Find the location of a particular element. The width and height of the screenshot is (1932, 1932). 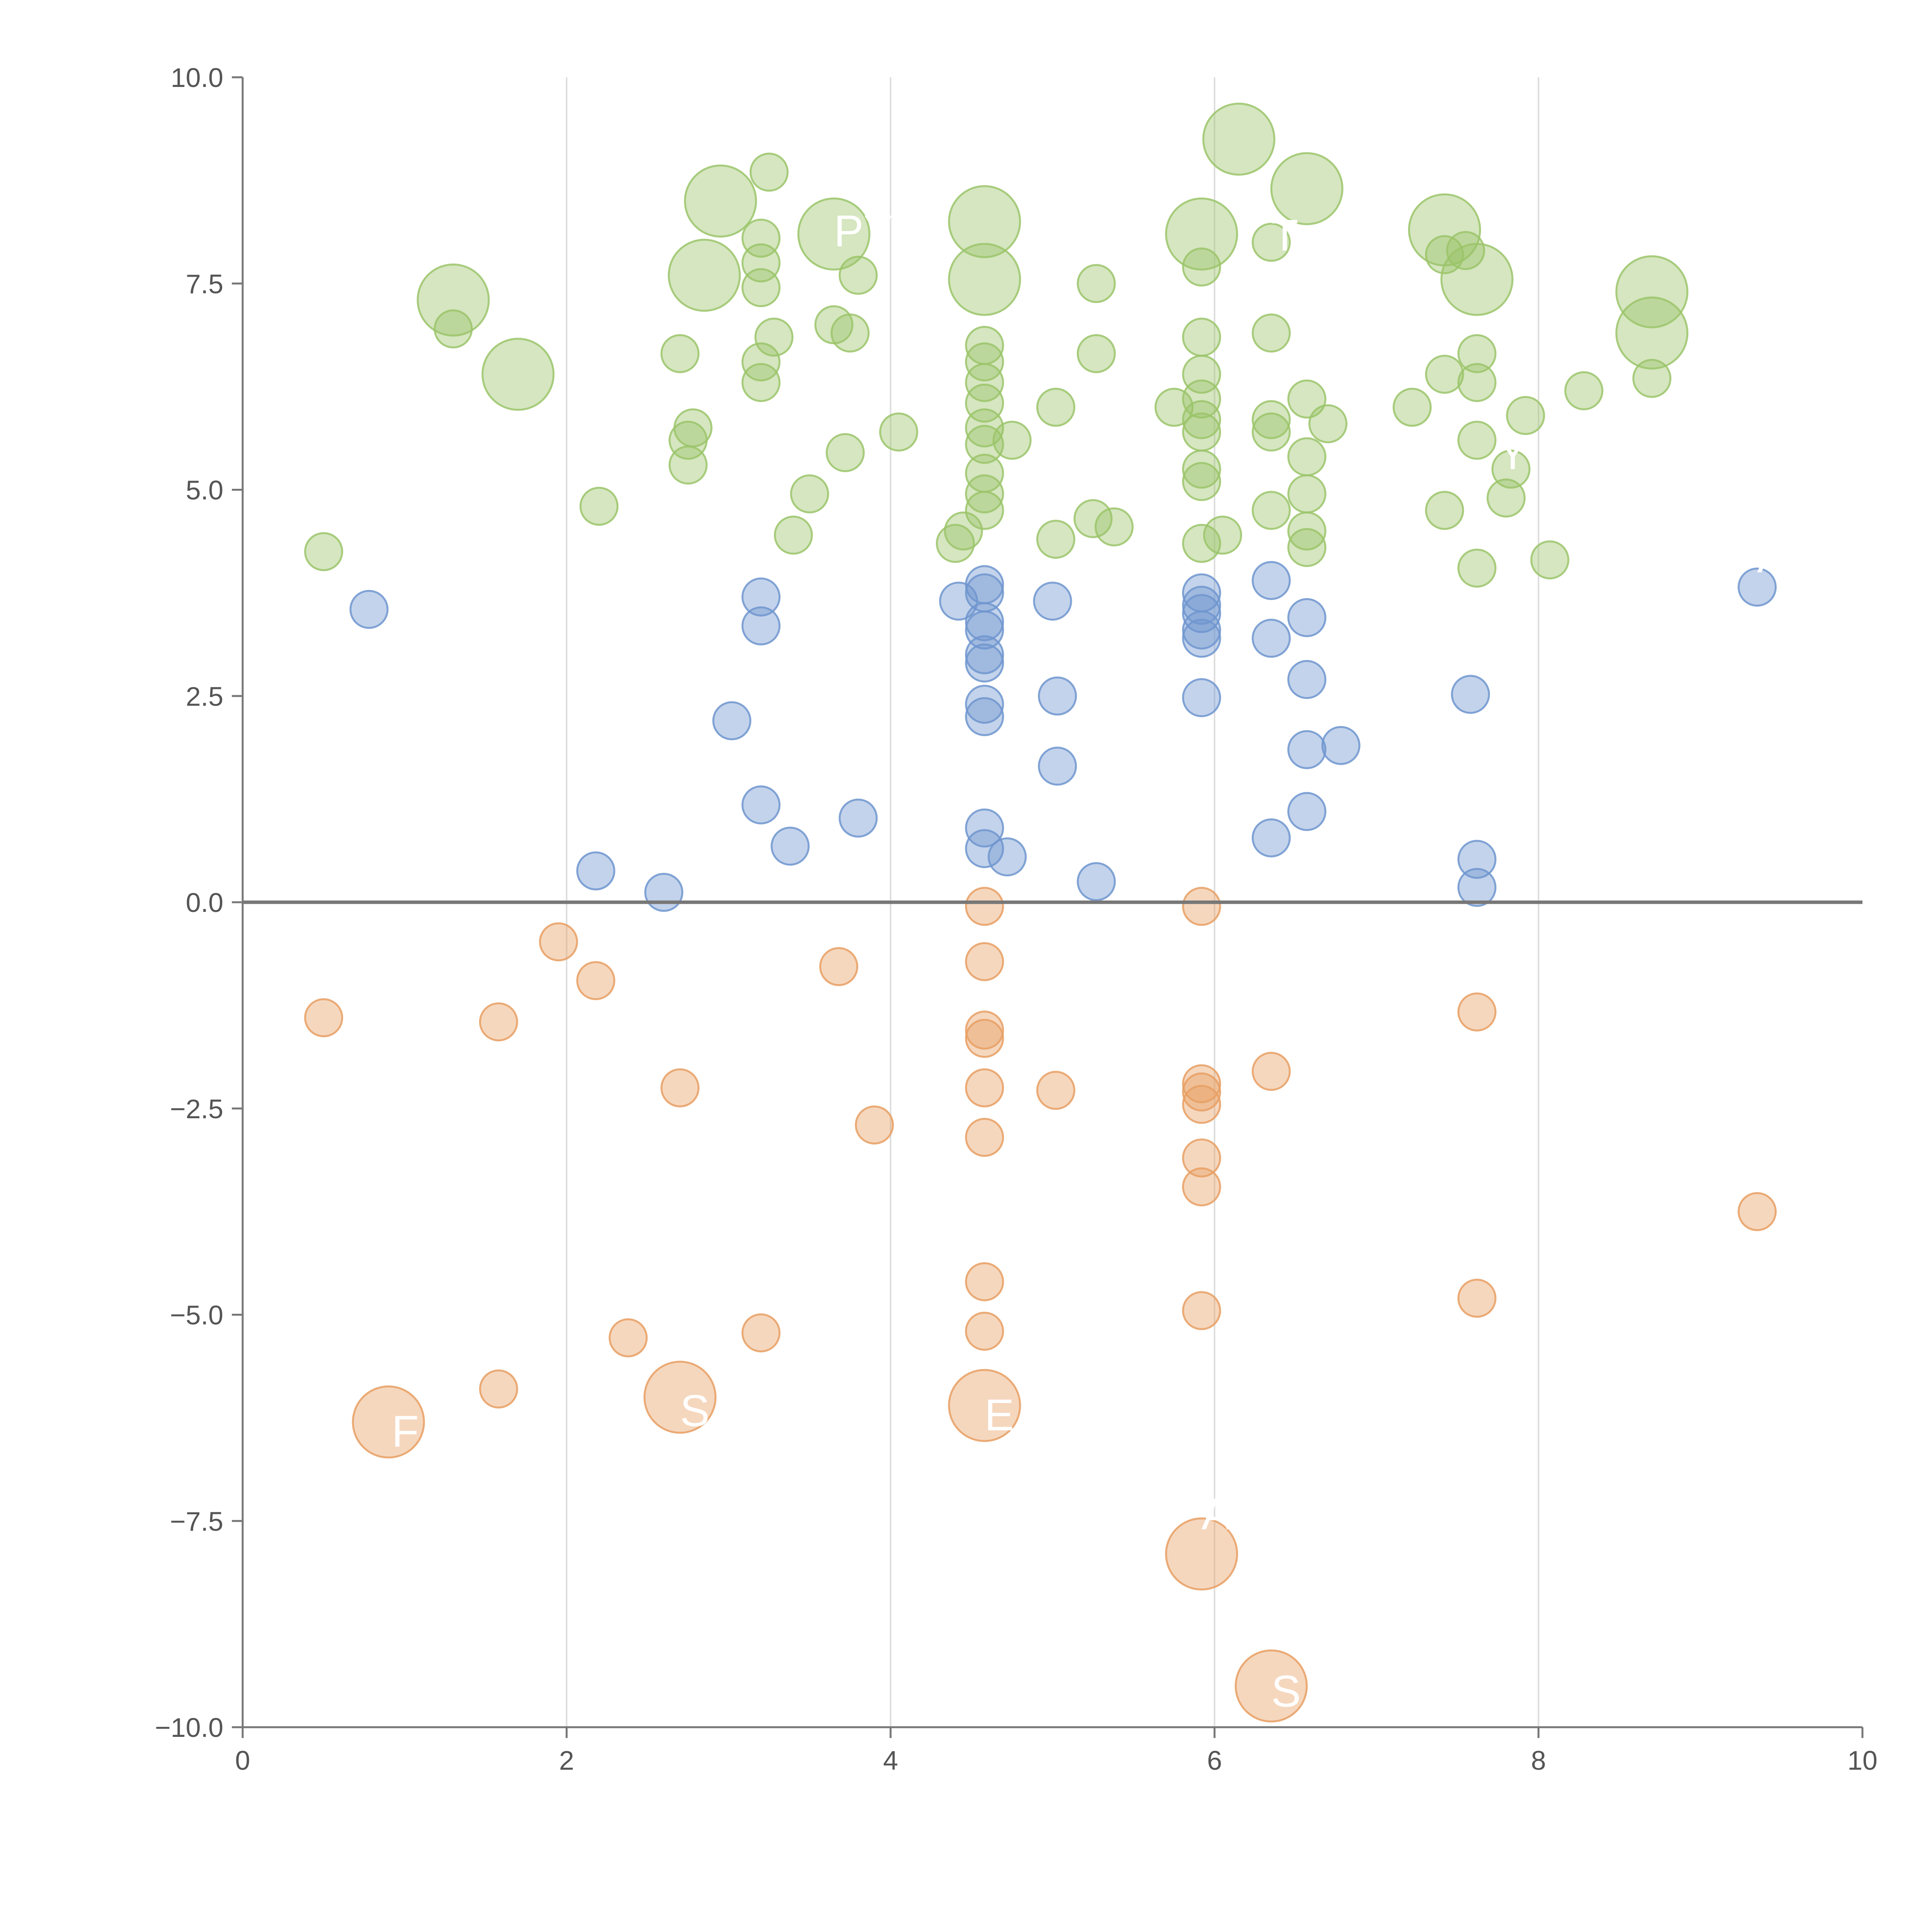

y-tick-label: 5.0 is located at coordinates (205, 490).